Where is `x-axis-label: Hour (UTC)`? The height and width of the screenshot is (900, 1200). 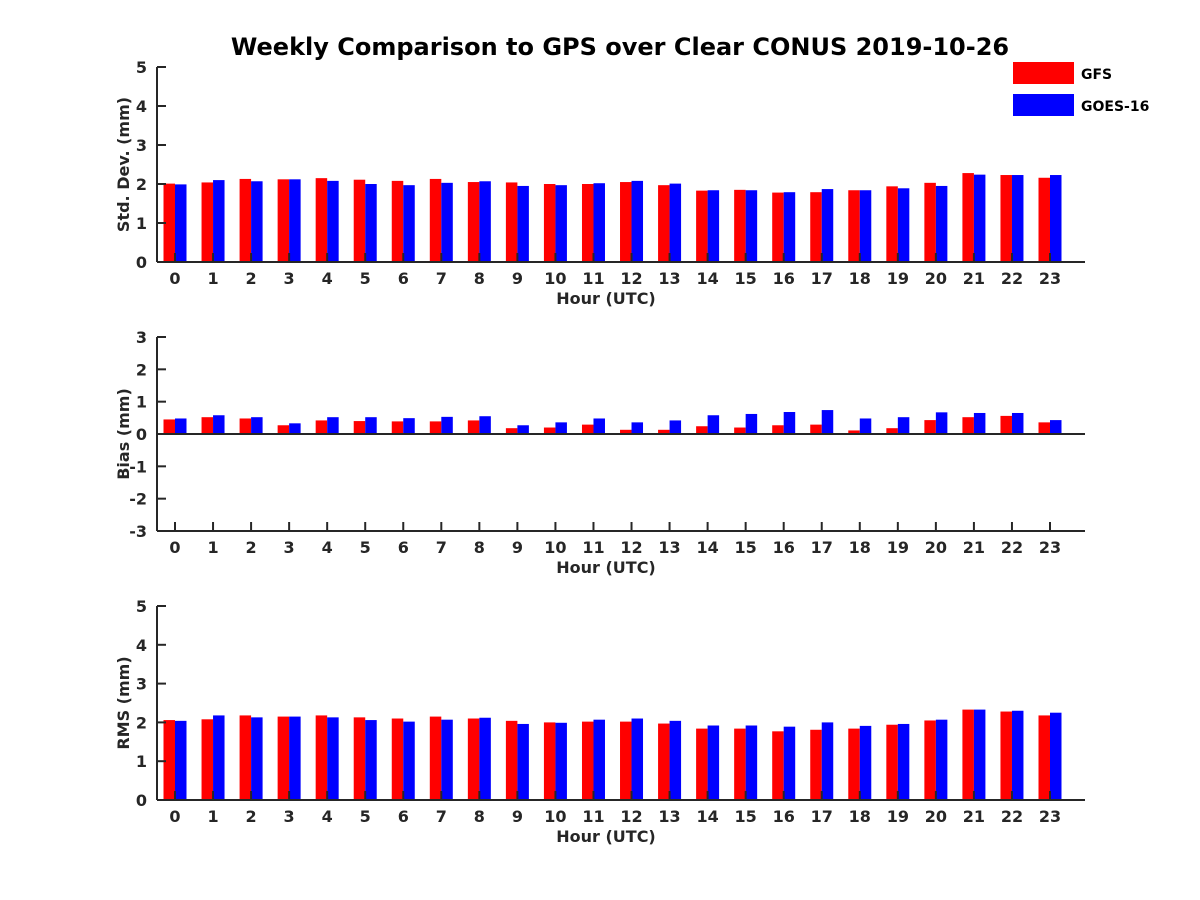 x-axis-label: Hour (UTC) is located at coordinates (606, 567).